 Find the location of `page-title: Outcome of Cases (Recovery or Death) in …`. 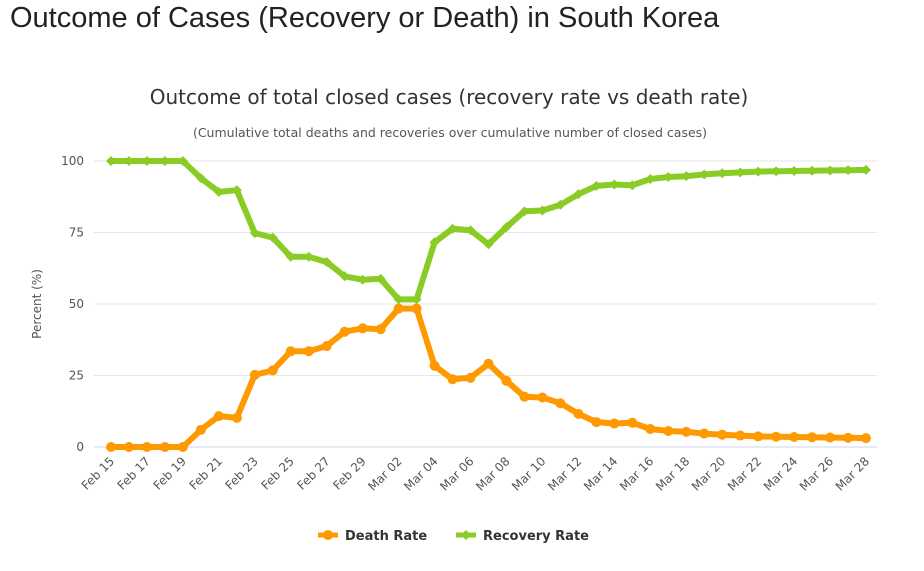

page-title: Outcome of Cases (Recovery or Death) in … is located at coordinates (365, 18).